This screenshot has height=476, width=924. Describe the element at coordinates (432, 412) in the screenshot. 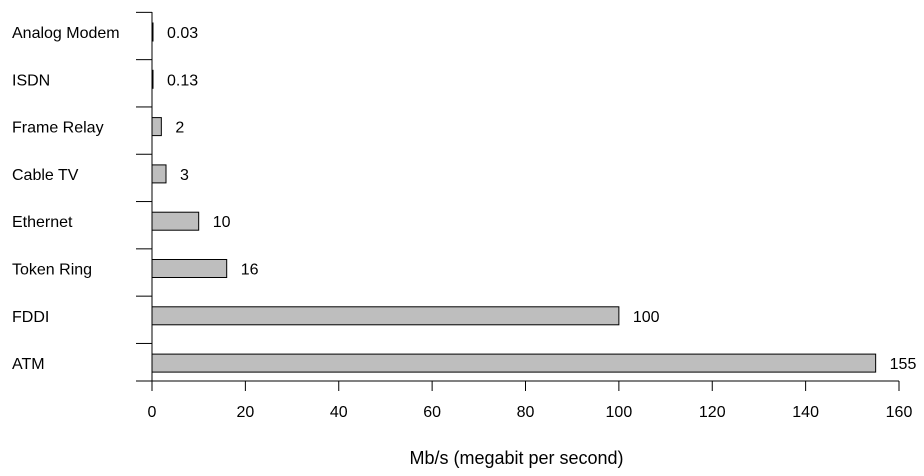

I see `x-tick-label: 60` at that location.